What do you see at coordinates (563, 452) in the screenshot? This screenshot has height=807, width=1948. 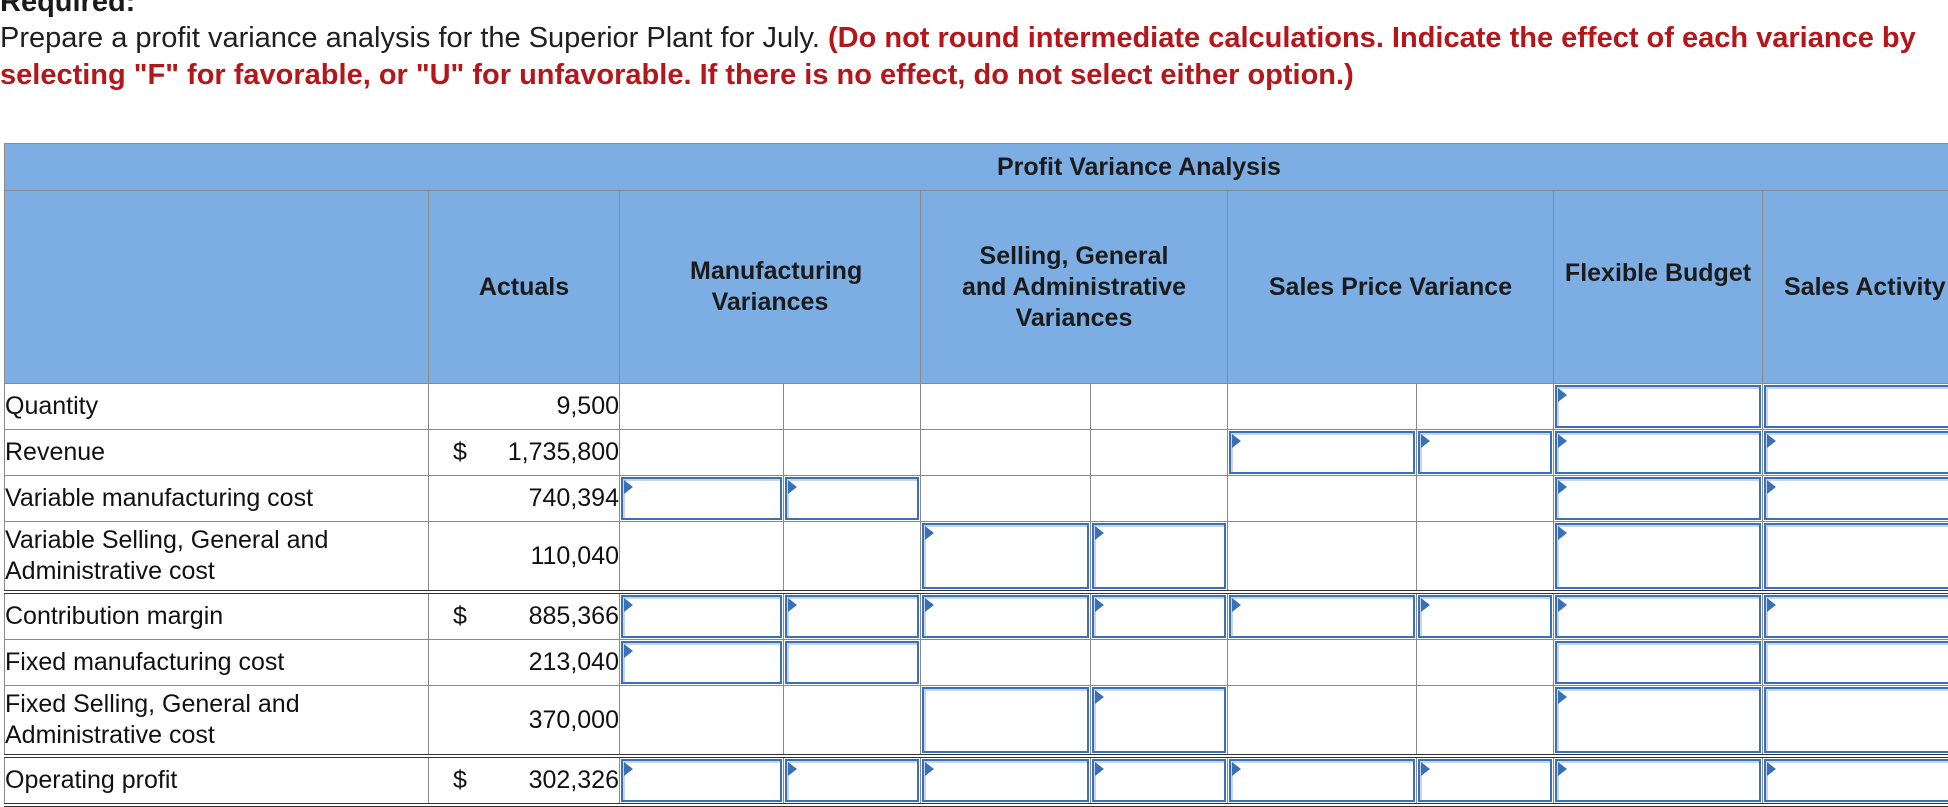 I see `actual-value: 1,735,800` at bounding box center [563, 452].